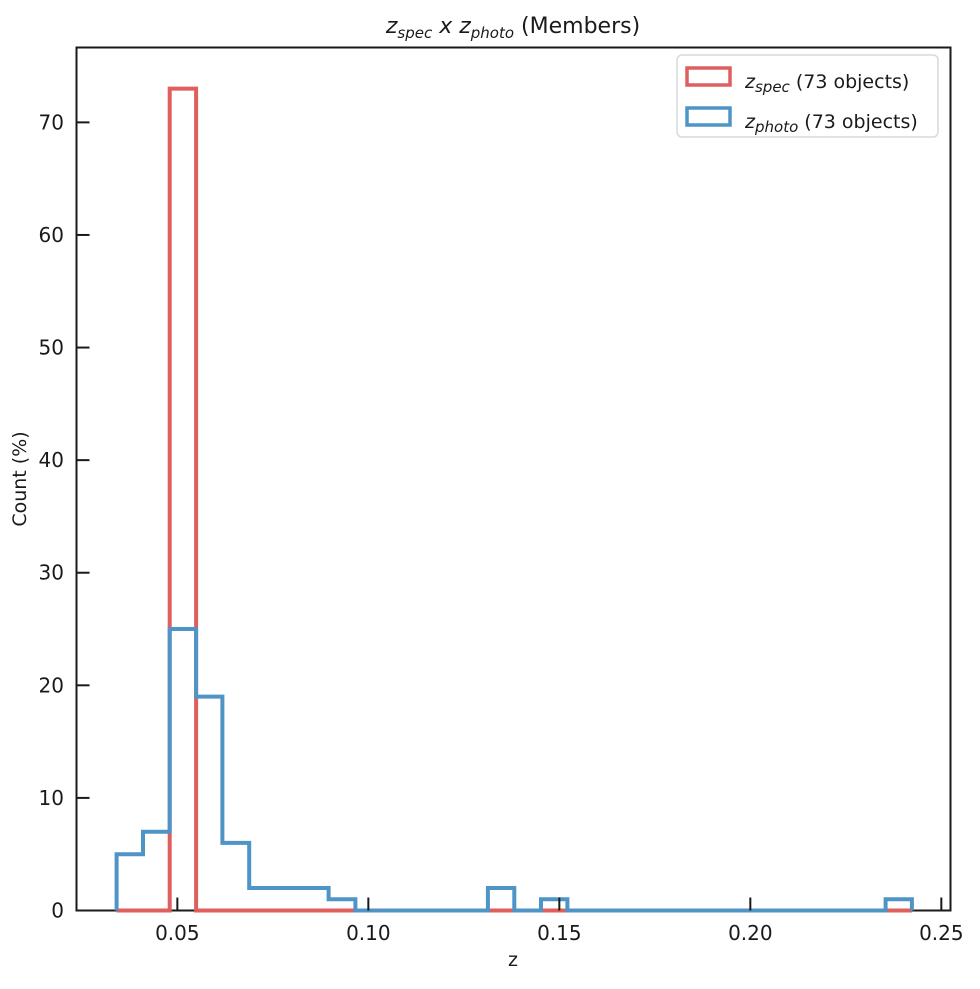 Image resolution: width=980 pixels, height=989 pixels. Describe the element at coordinates (445, 26) in the screenshot. I see `title-mid: x` at that location.